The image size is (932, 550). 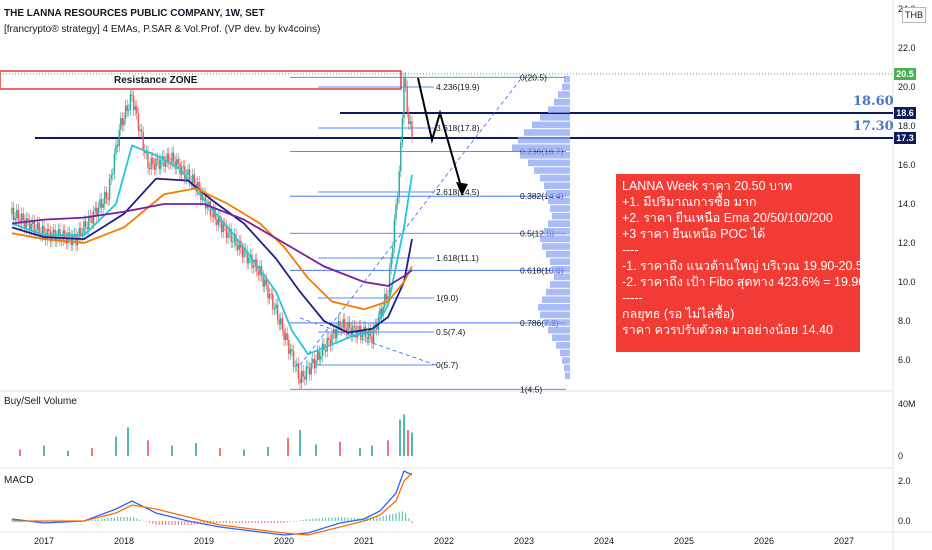 What do you see at coordinates (604, 541) in the screenshot?
I see `time-axis-tick-label: 2024` at bounding box center [604, 541].